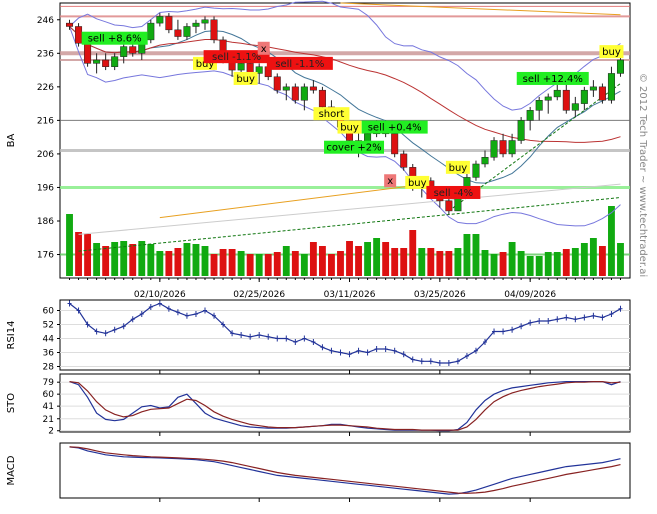  I want to click on y-tick-label: 79, so click(49, 383).